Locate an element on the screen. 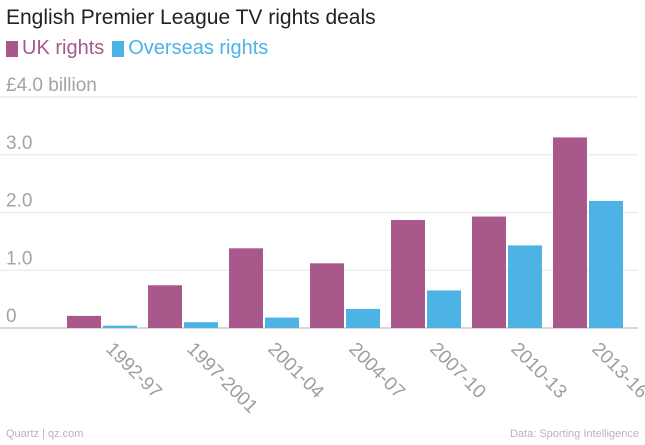 The height and width of the screenshot is (445, 645). y-tick-label: 1.0 is located at coordinates (19, 258).